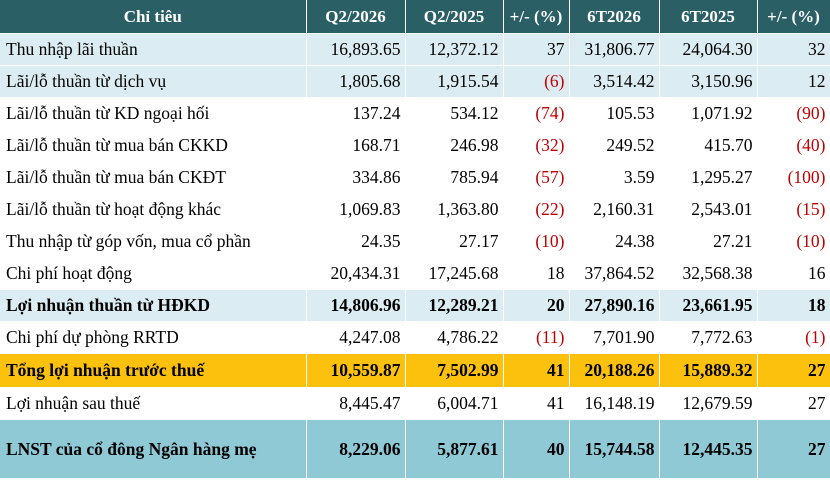 This screenshot has height=488, width=830. What do you see at coordinates (356, 370) in the screenshot?
I see `q2-2026-value: 10,559.87` at bounding box center [356, 370].